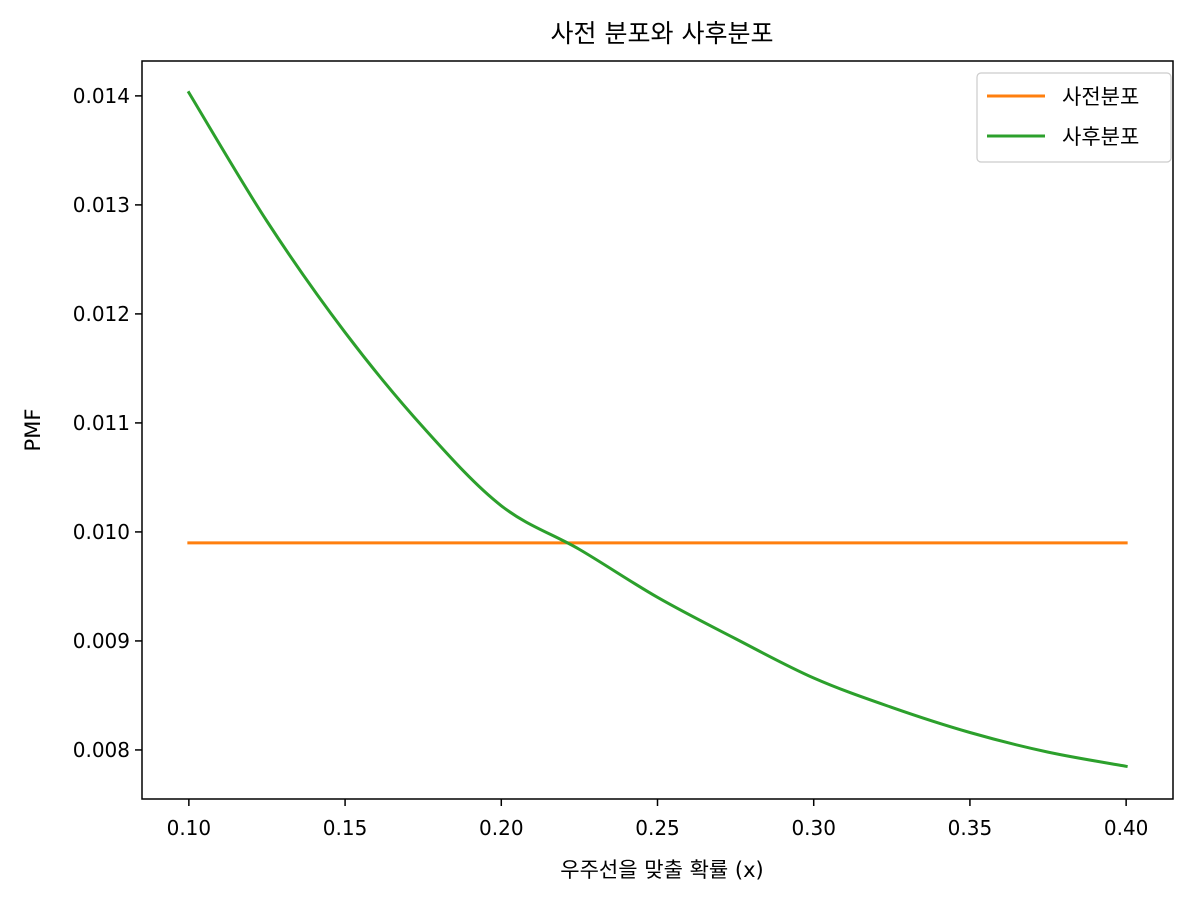 This screenshot has width=1203, height=902. What do you see at coordinates (1126, 828) in the screenshot?
I see `x-tick-label: 0.40` at bounding box center [1126, 828].